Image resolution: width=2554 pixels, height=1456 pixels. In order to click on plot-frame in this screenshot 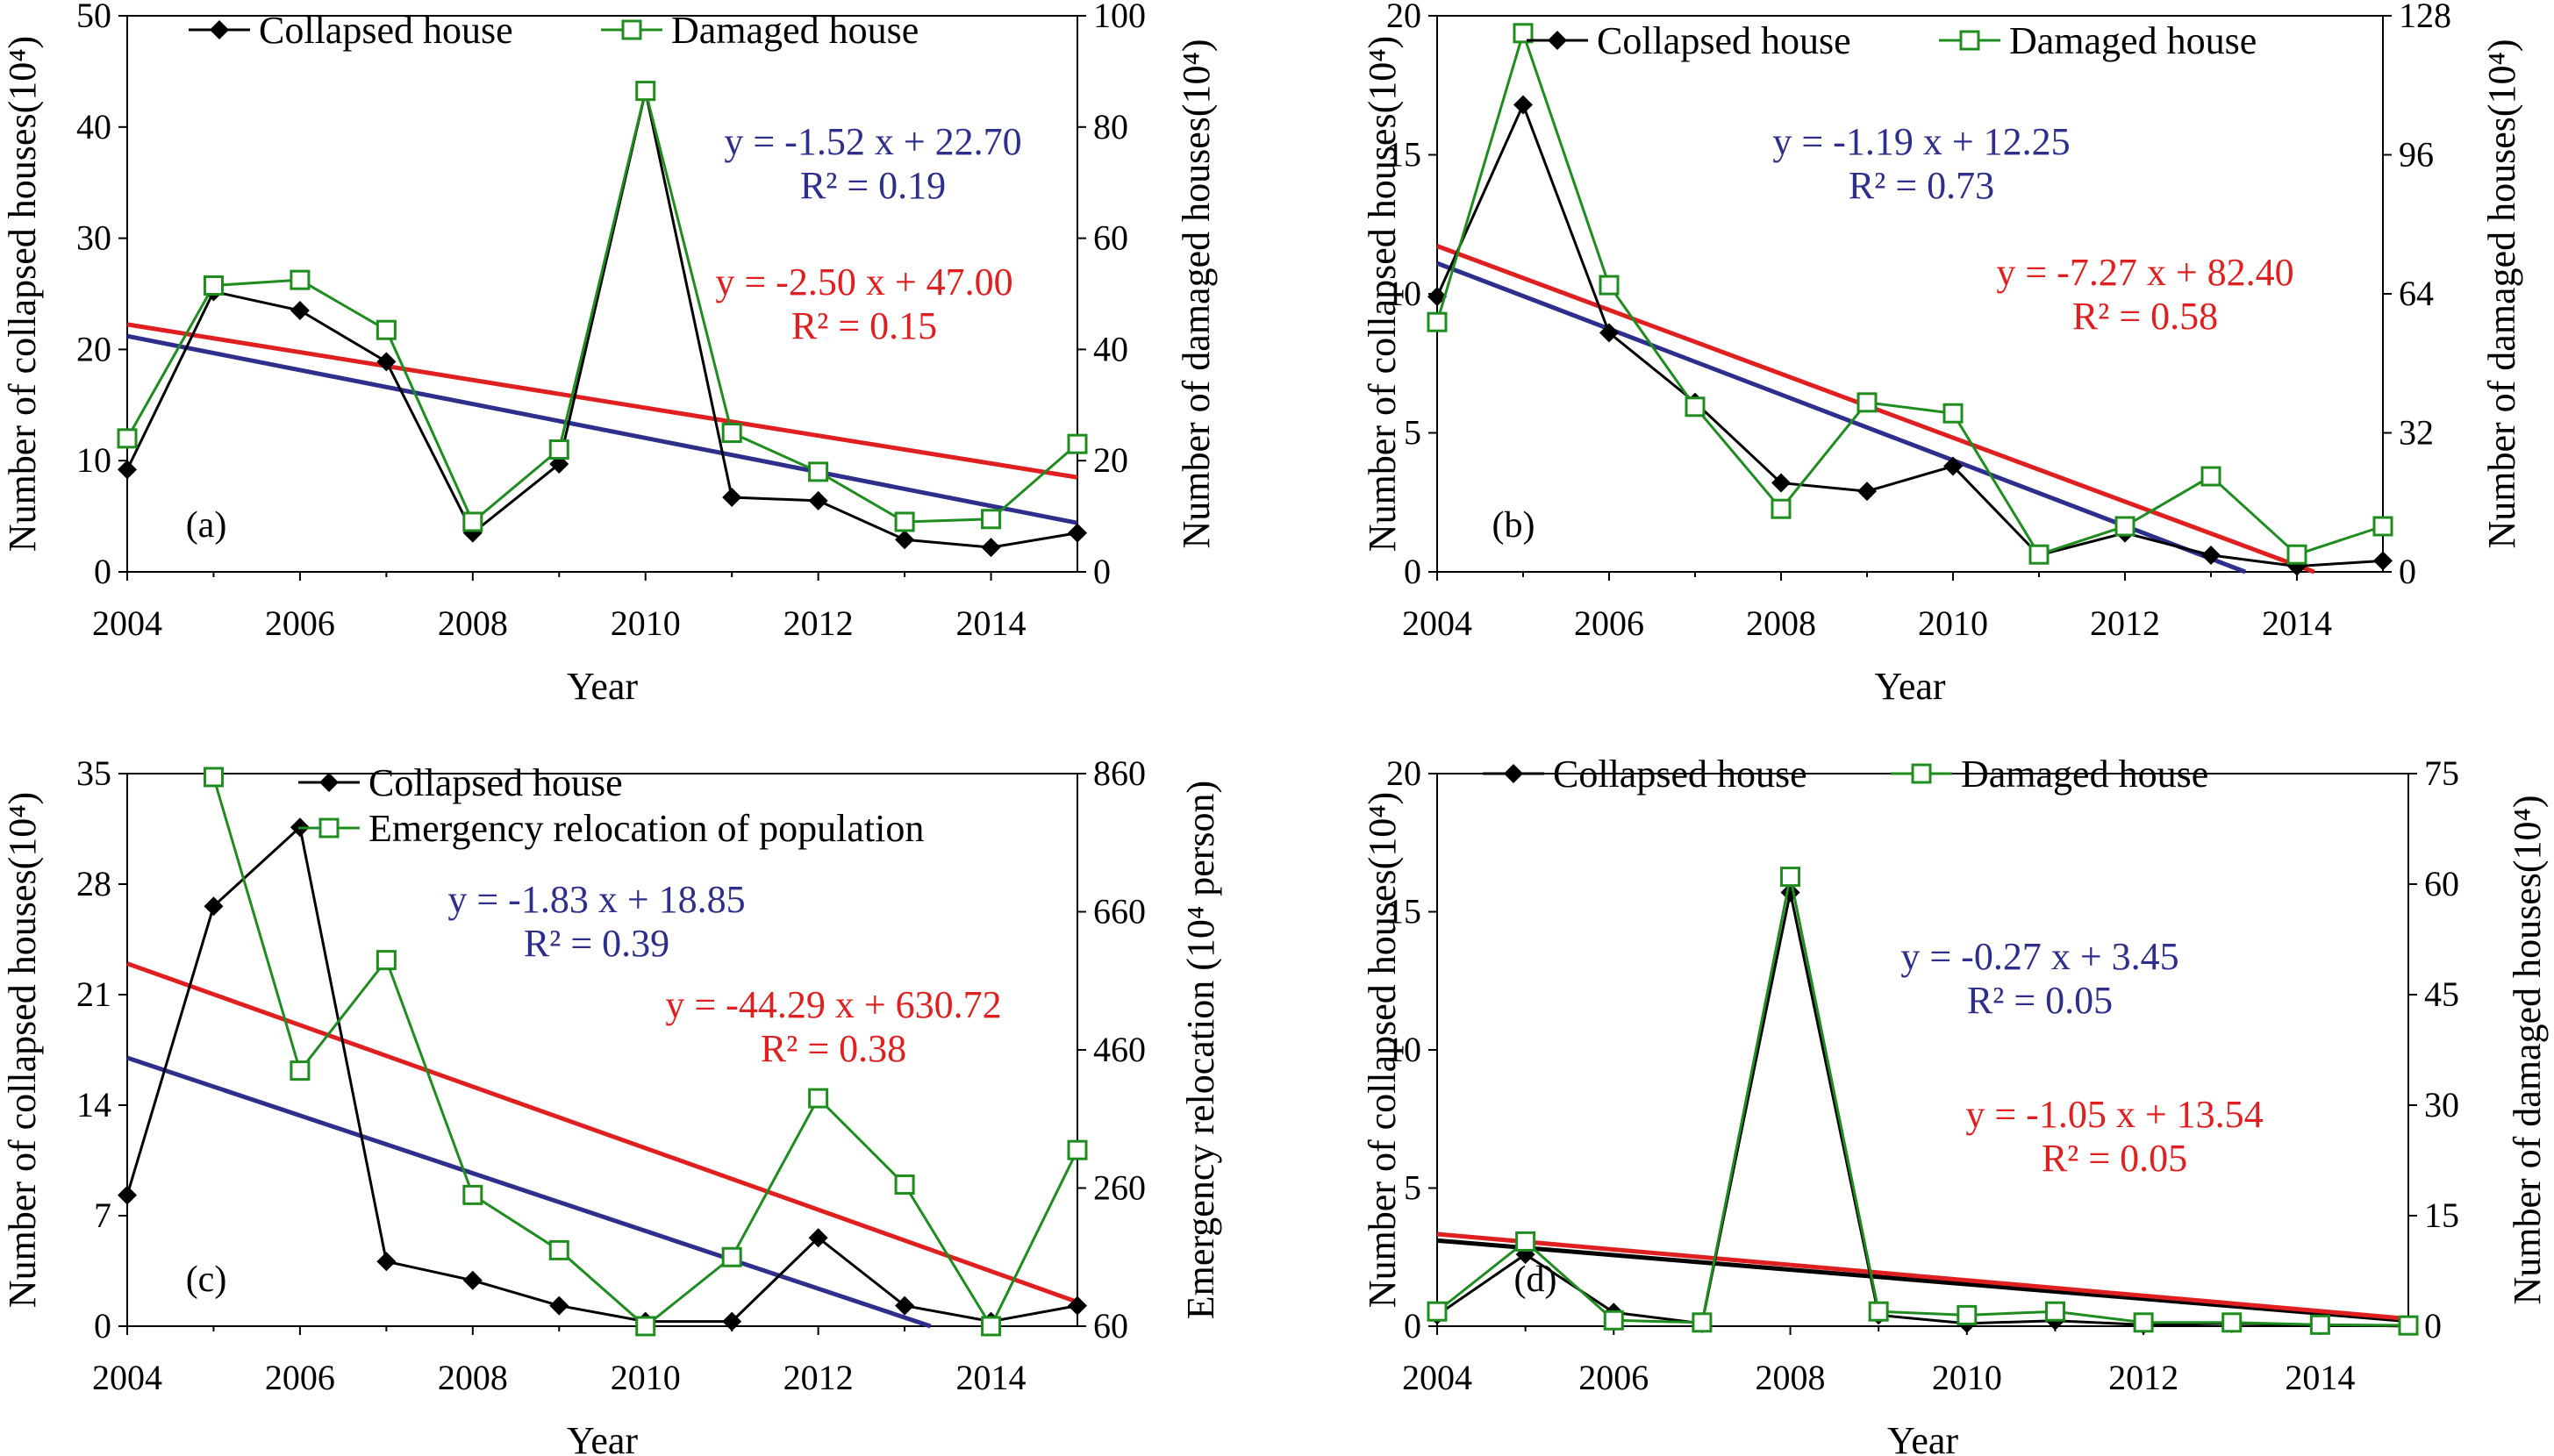, I will do `click(1910, 294)`.